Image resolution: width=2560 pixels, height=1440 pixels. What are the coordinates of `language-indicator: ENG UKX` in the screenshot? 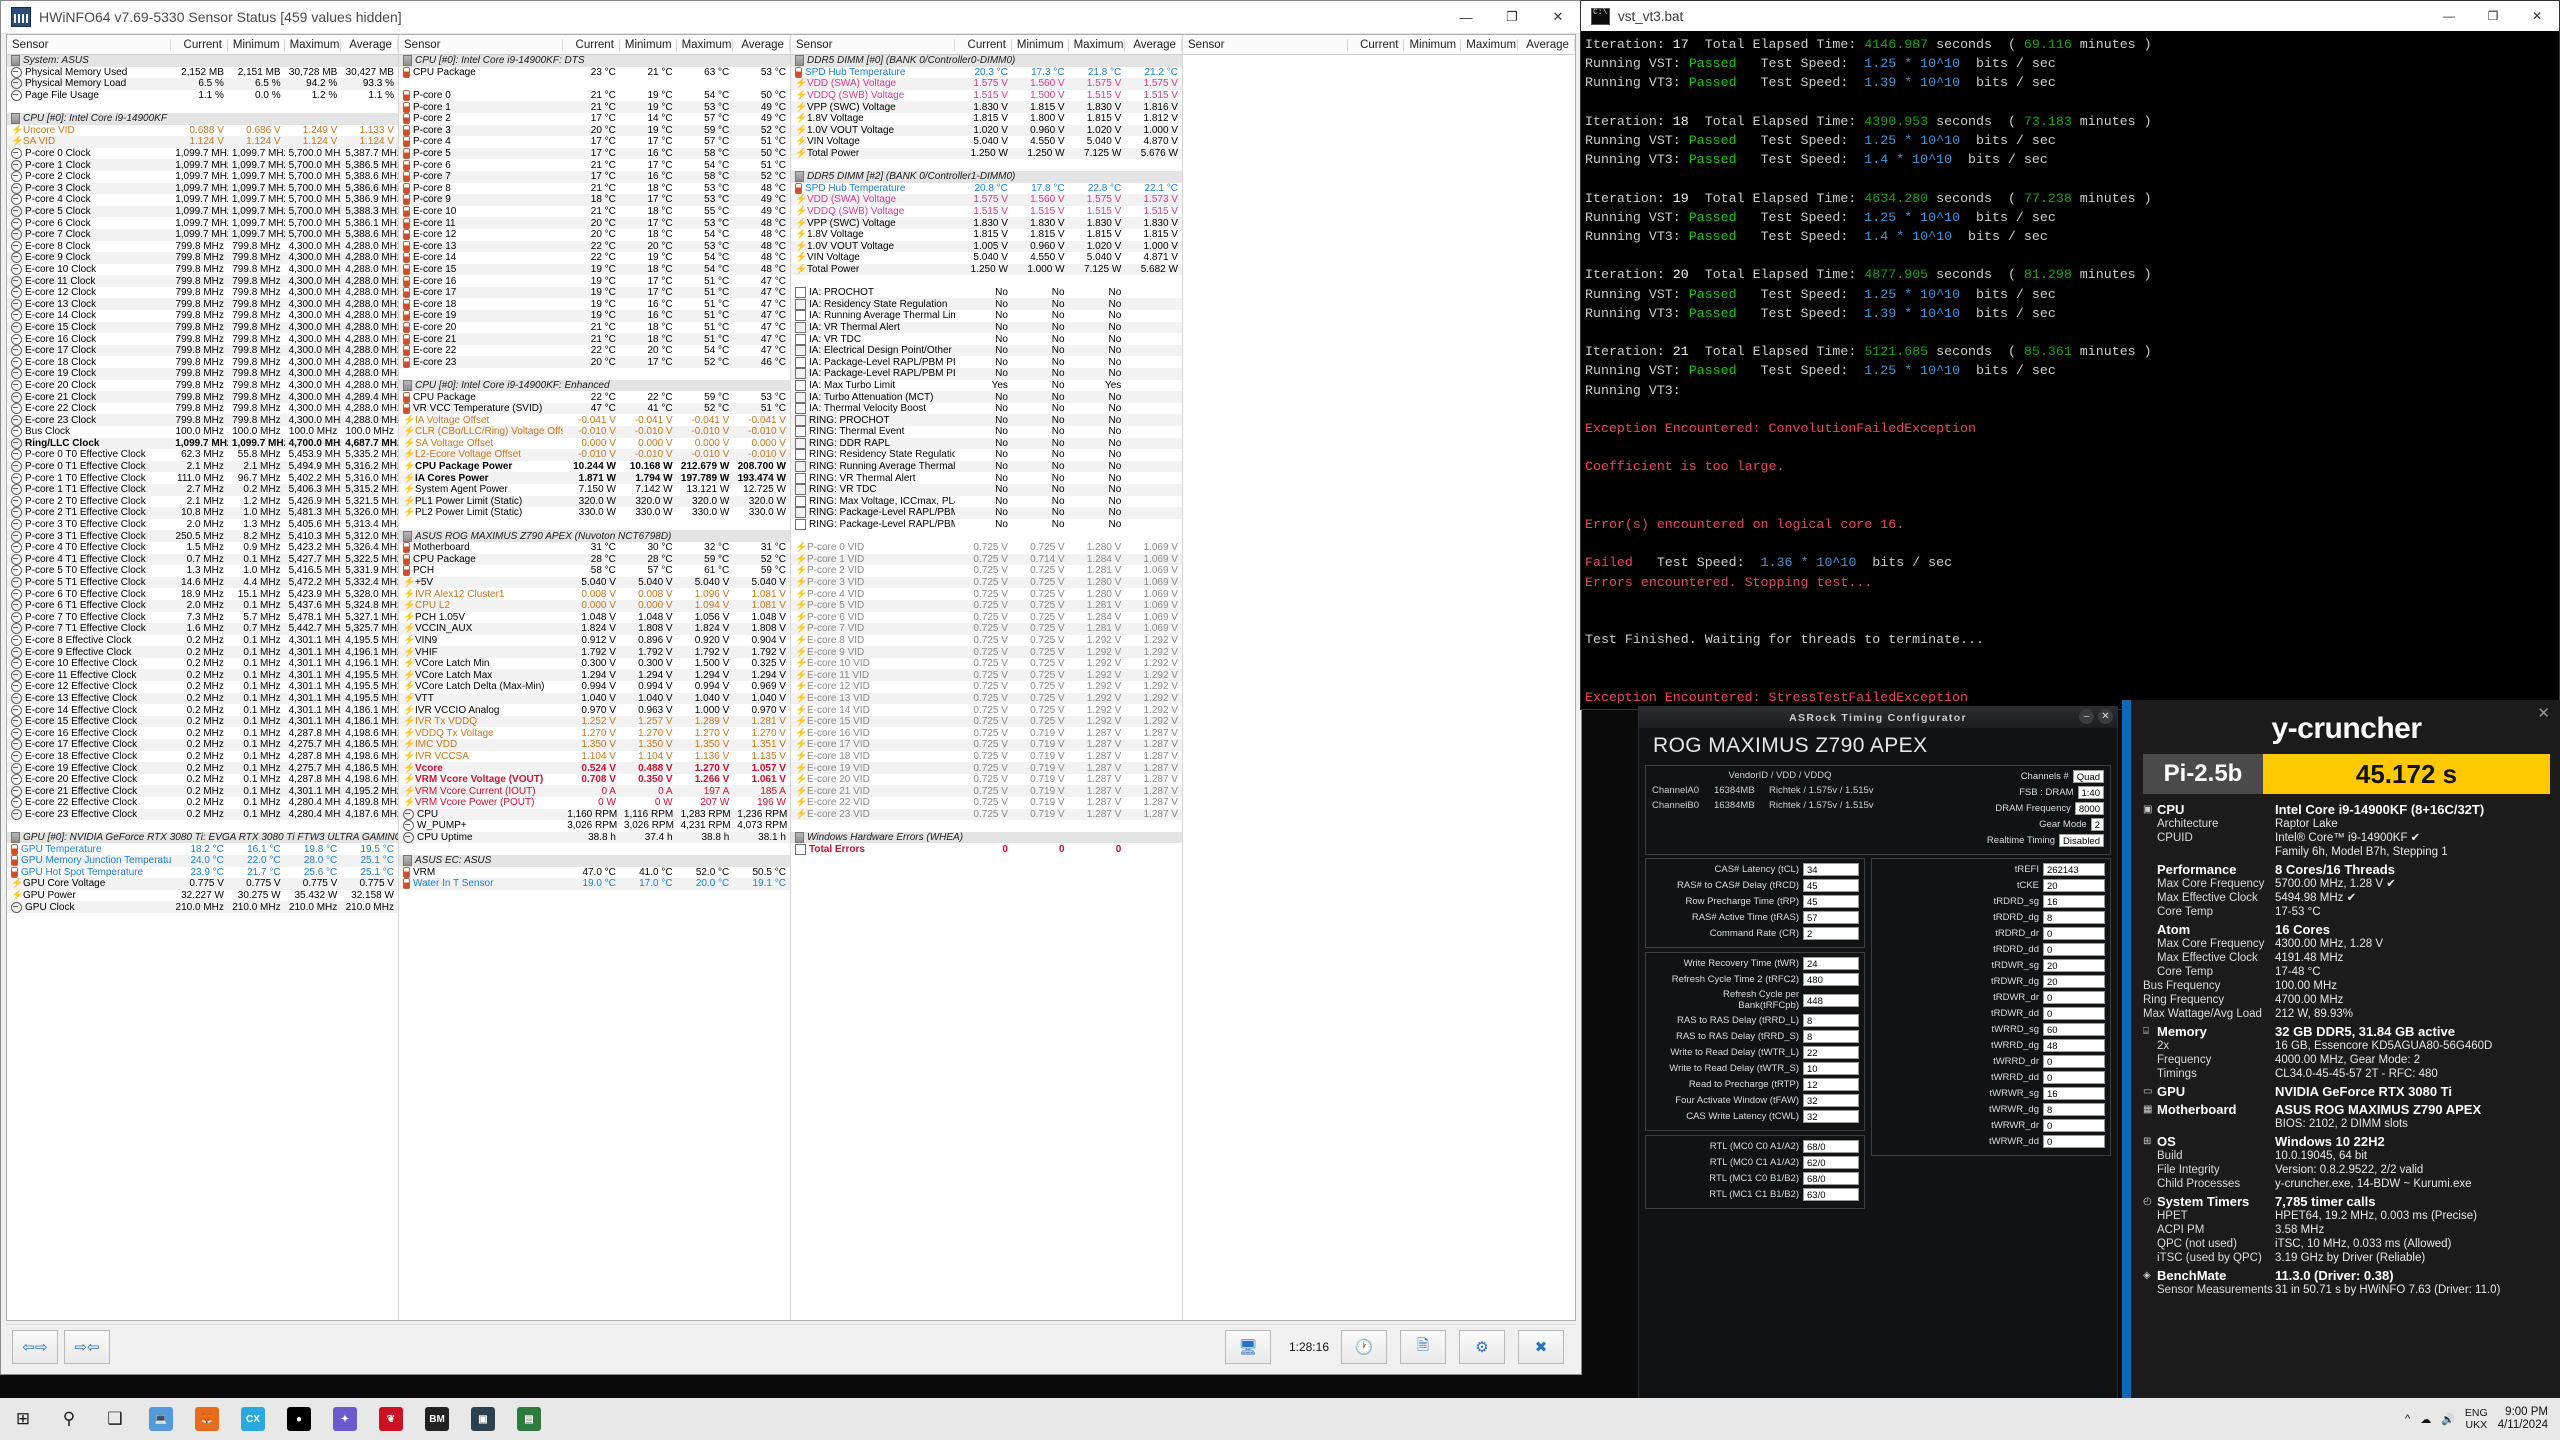 It's located at (2476, 1419).